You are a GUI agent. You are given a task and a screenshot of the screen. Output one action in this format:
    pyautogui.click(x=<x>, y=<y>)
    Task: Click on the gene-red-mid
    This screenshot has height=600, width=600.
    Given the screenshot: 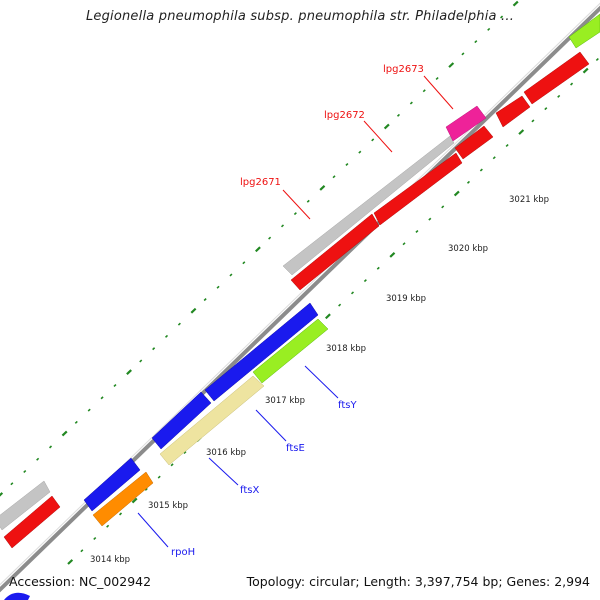 What is the action you would take?
    pyautogui.click(x=474, y=142)
    